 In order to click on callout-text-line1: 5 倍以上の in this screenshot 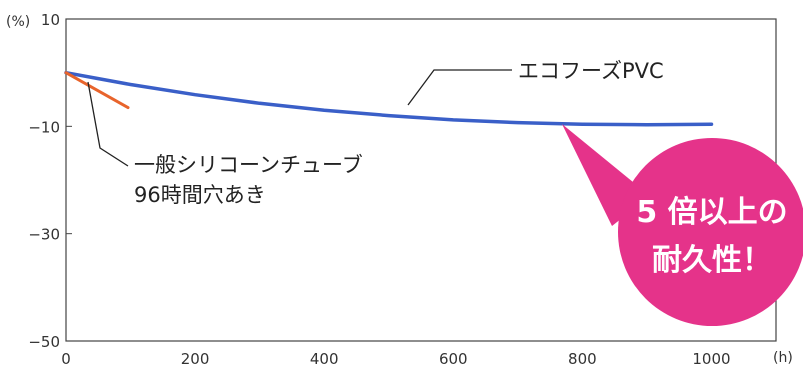, I will do `click(711, 212)`.